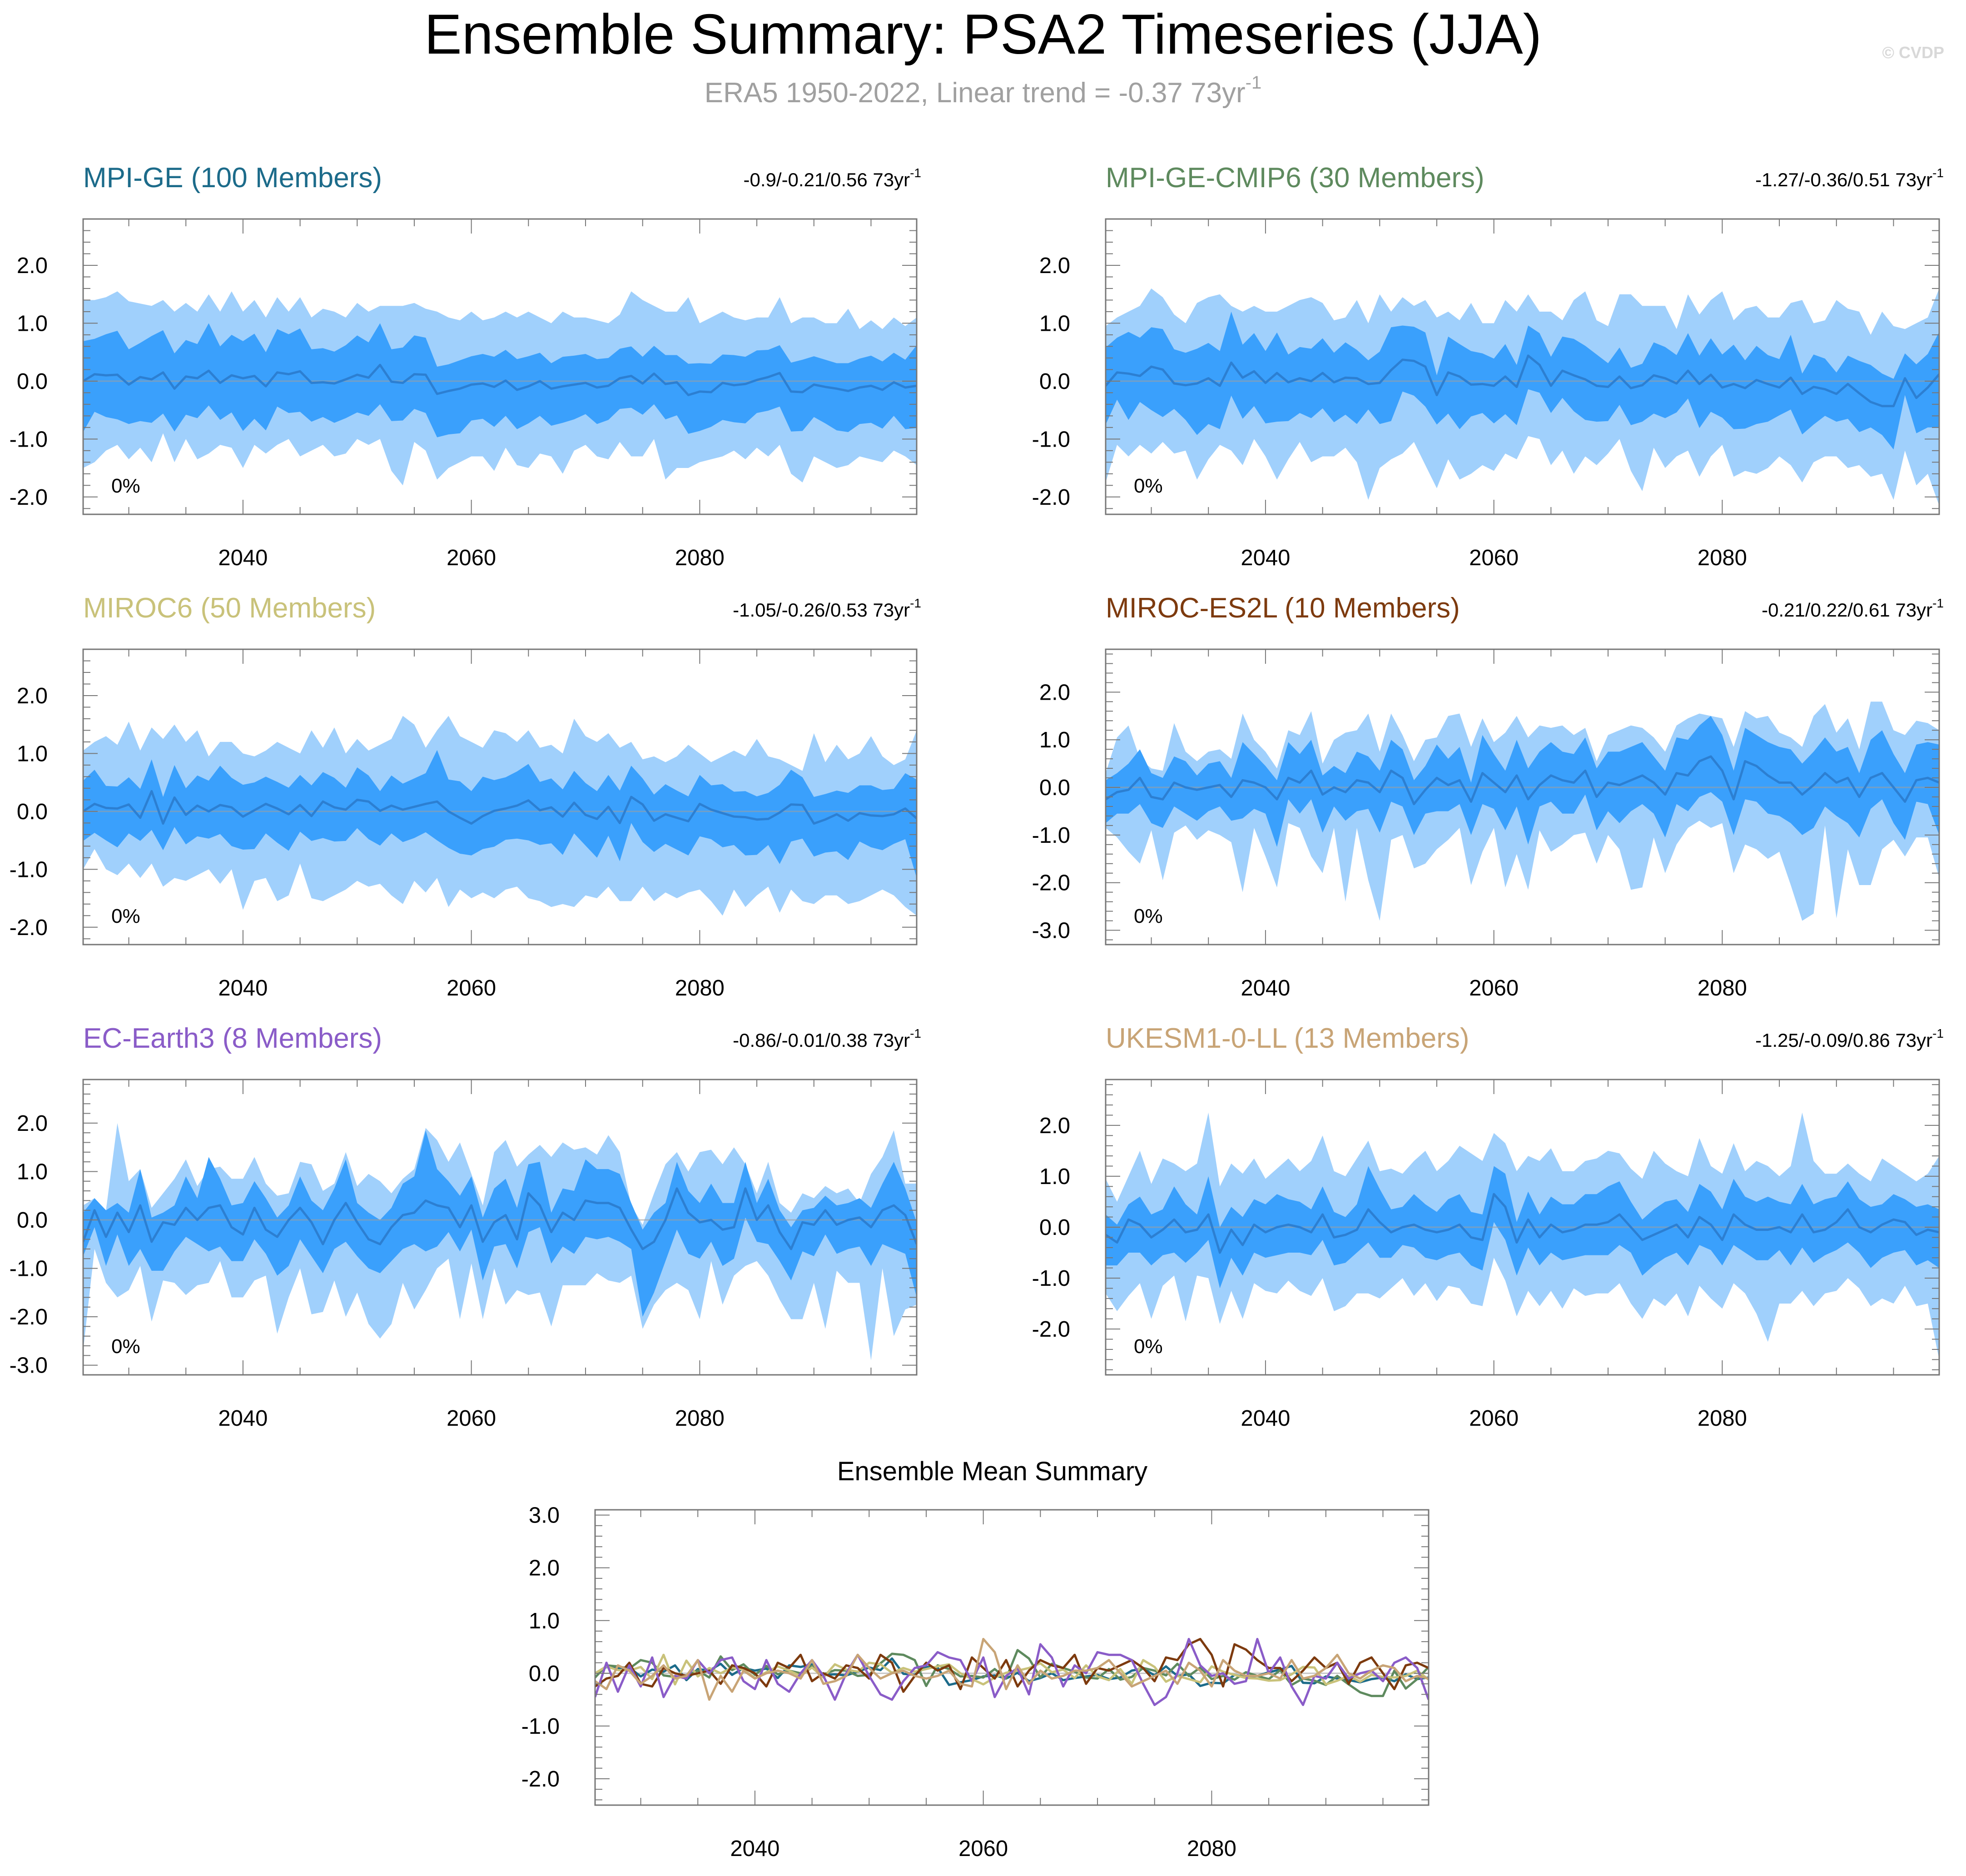  What do you see at coordinates (544, 1516) in the screenshot?
I see `y-tick-label: 3.0` at bounding box center [544, 1516].